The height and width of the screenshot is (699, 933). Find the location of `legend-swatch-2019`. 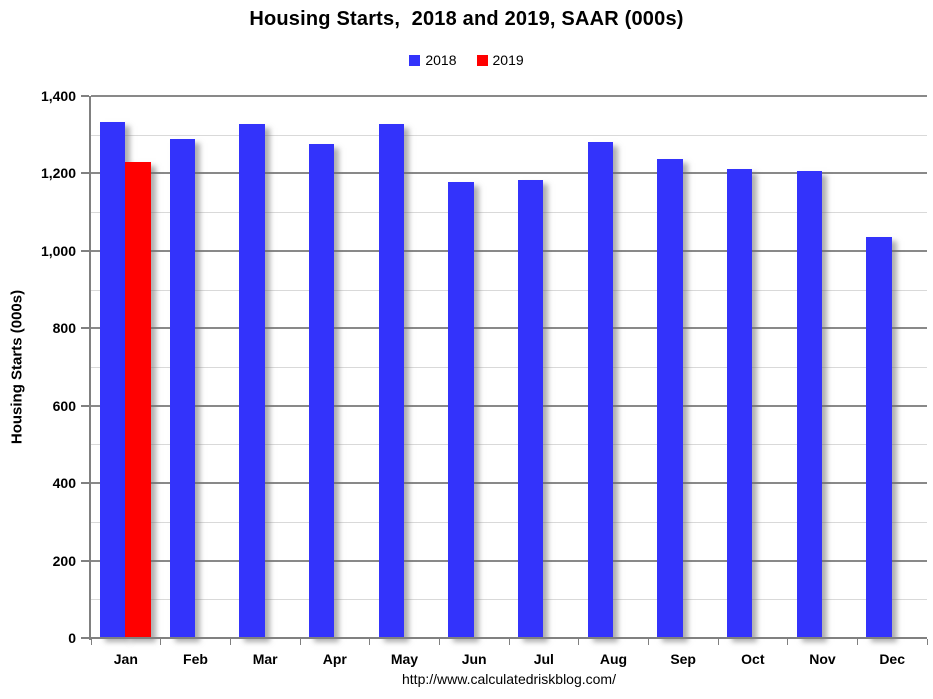

legend-swatch-2019 is located at coordinates (482, 60).